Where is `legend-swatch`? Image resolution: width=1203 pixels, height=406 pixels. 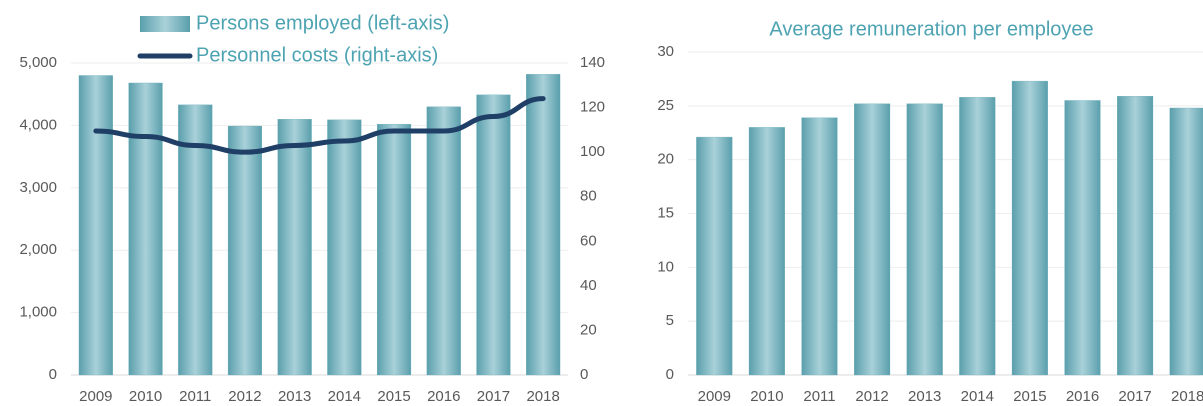
legend-swatch is located at coordinates (165, 24).